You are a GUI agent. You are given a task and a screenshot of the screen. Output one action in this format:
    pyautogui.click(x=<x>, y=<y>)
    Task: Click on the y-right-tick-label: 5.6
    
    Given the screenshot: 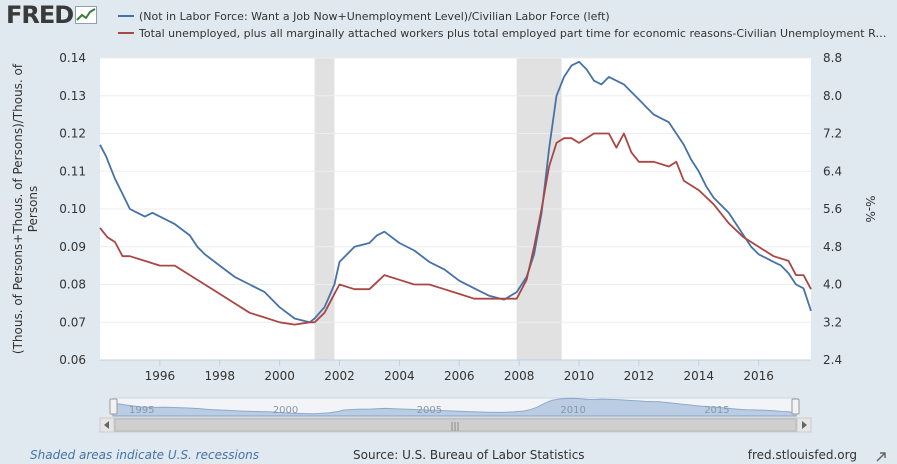 What is the action you would take?
    pyautogui.click(x=832, y=209)
    